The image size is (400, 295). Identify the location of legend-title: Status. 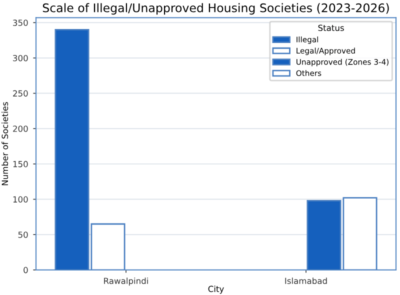
(331, 28).